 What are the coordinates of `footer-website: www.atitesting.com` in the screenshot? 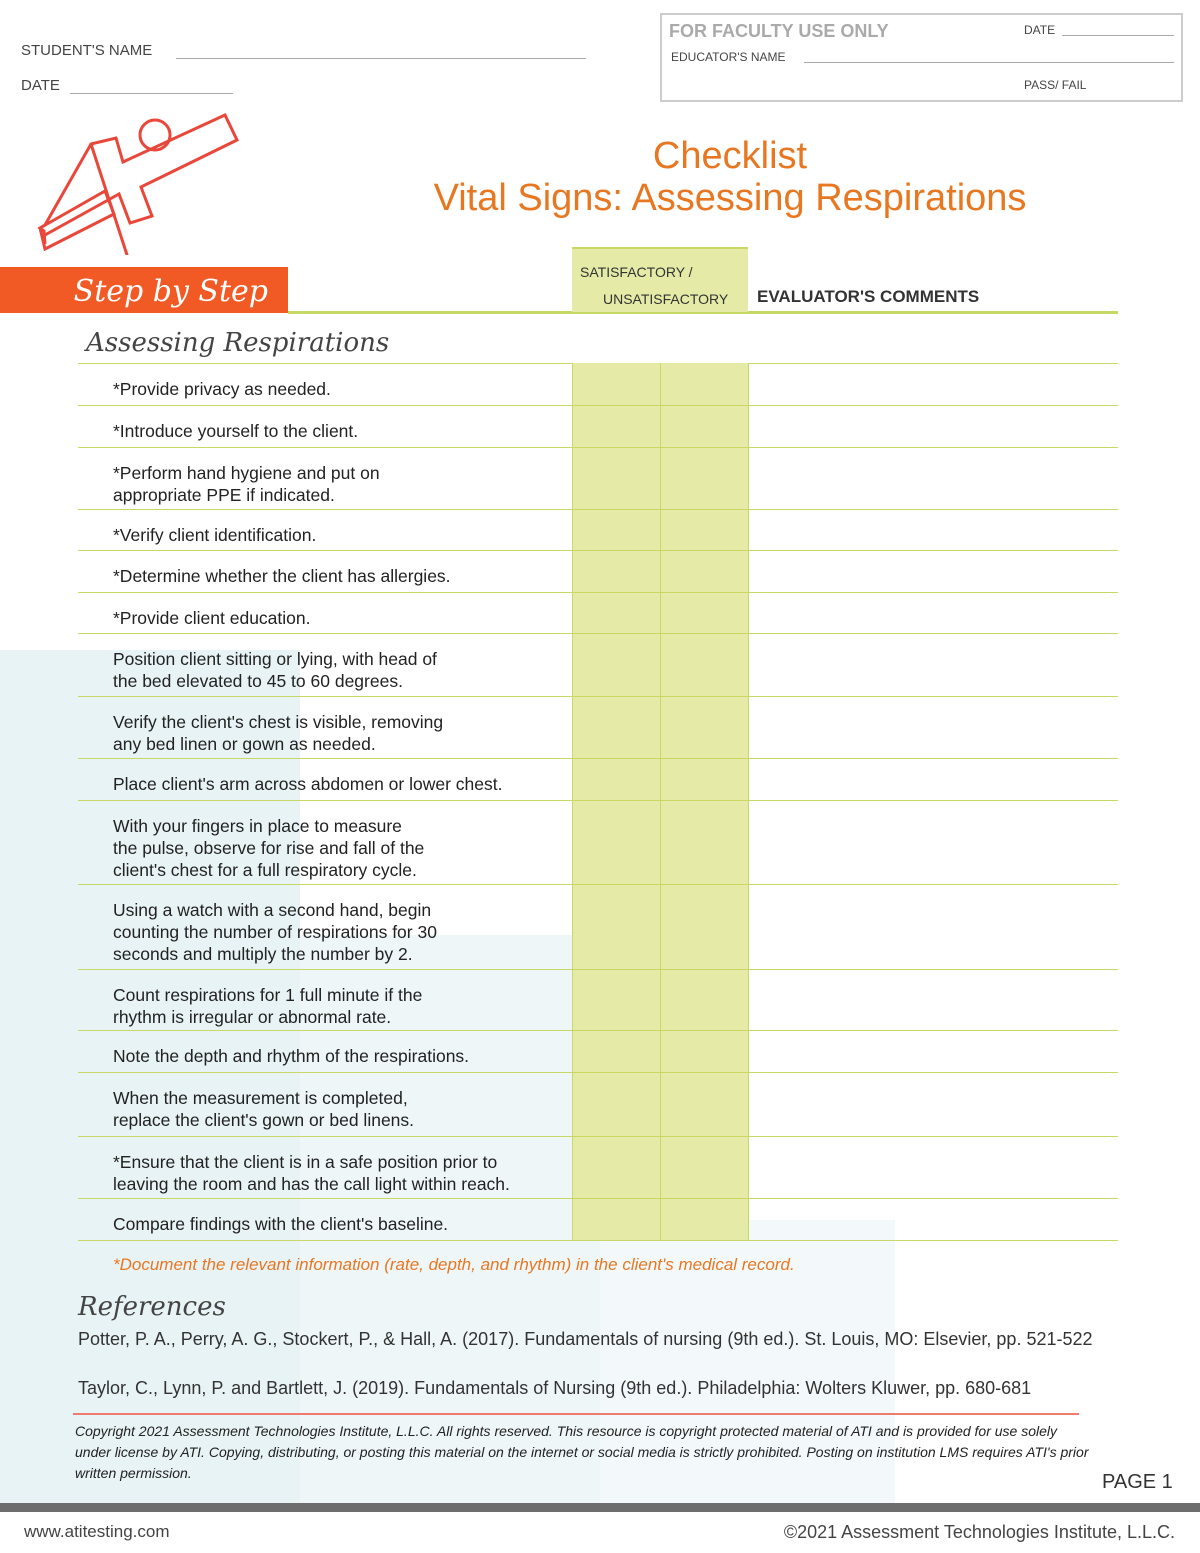 It's located at (97, 1531).